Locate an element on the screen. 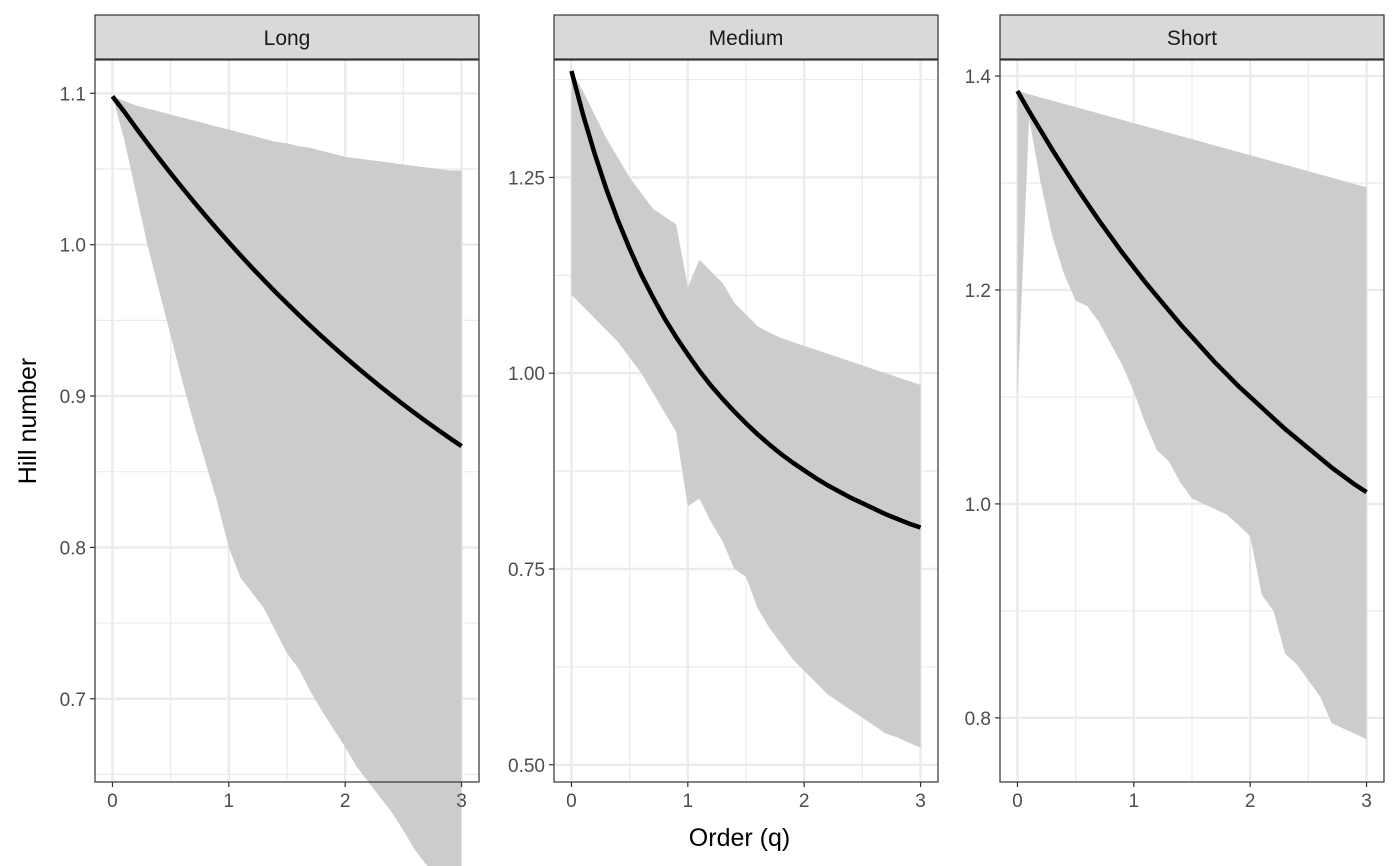 The width and height of the screenshot is (1400, 866). strip-label-medium: Medium is located at coordinates (746, 38).